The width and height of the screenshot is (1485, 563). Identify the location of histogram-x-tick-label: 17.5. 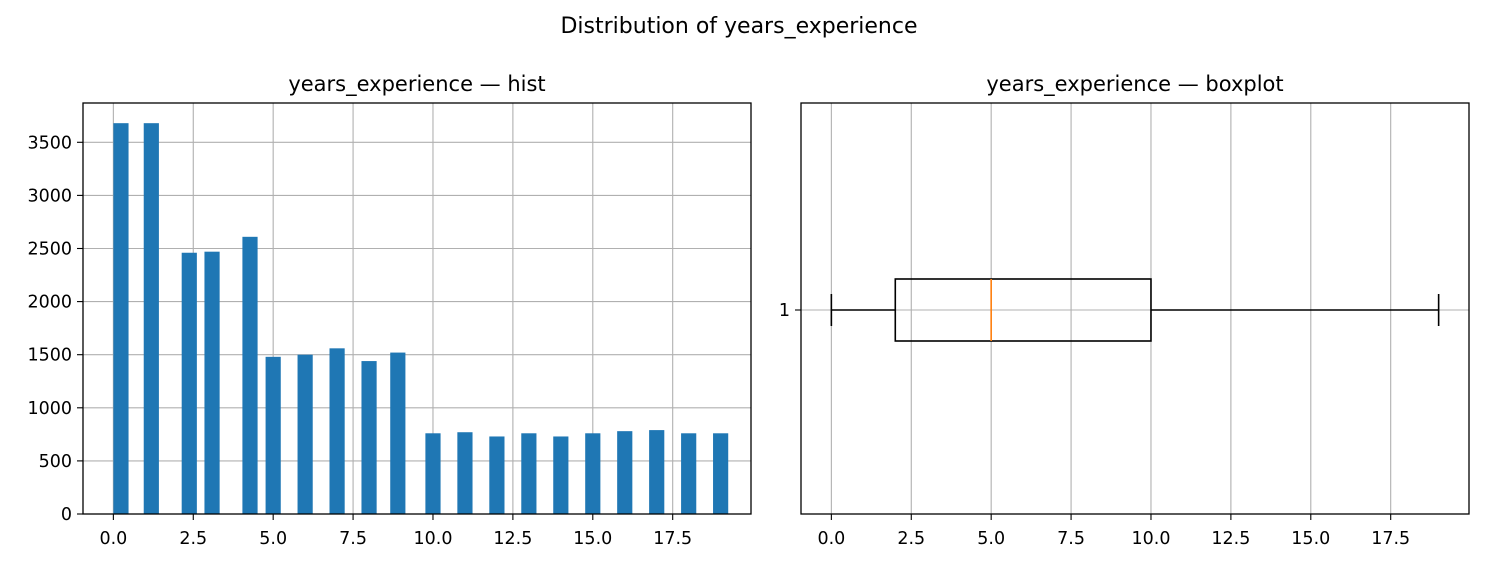
(672, 539).